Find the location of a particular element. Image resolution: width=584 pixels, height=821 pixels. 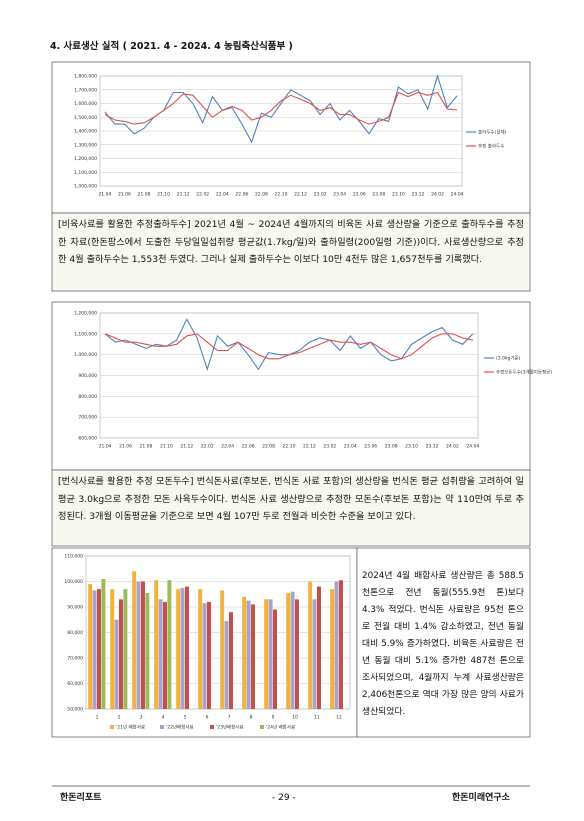

y-tick-label: 110,000 is located at coordinates (73, 557).